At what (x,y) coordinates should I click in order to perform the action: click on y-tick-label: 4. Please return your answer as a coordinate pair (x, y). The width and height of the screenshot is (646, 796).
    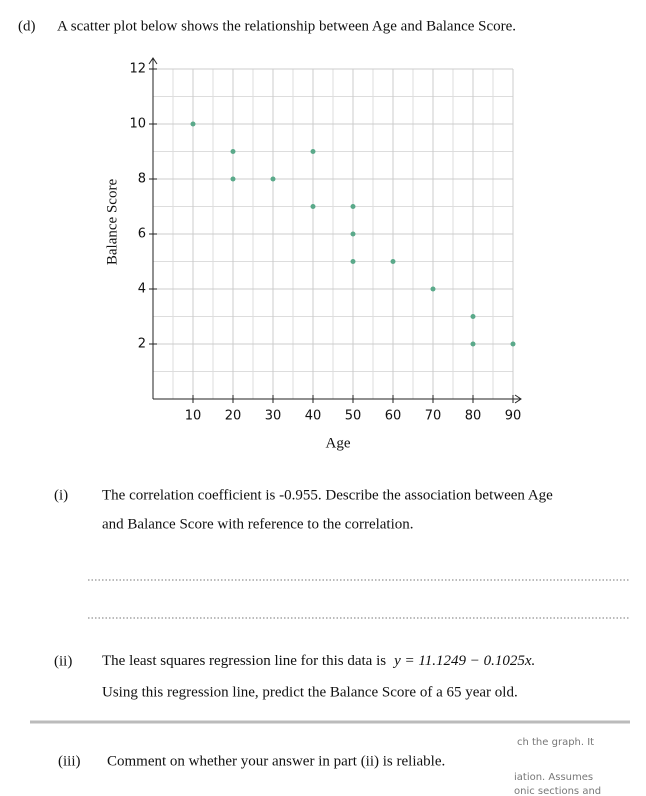
    Looking at the image, I should click on (142, 289).